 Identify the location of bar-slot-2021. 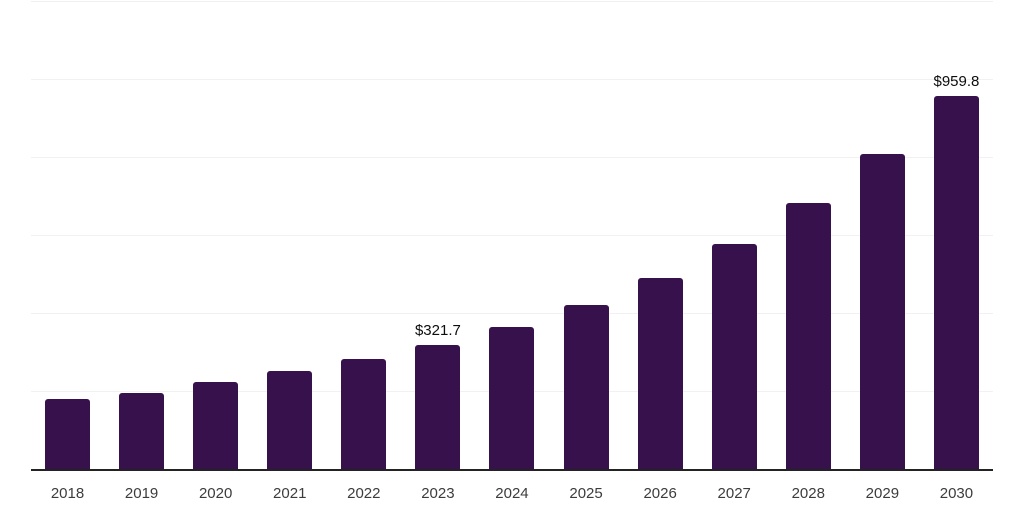
(290, 236).